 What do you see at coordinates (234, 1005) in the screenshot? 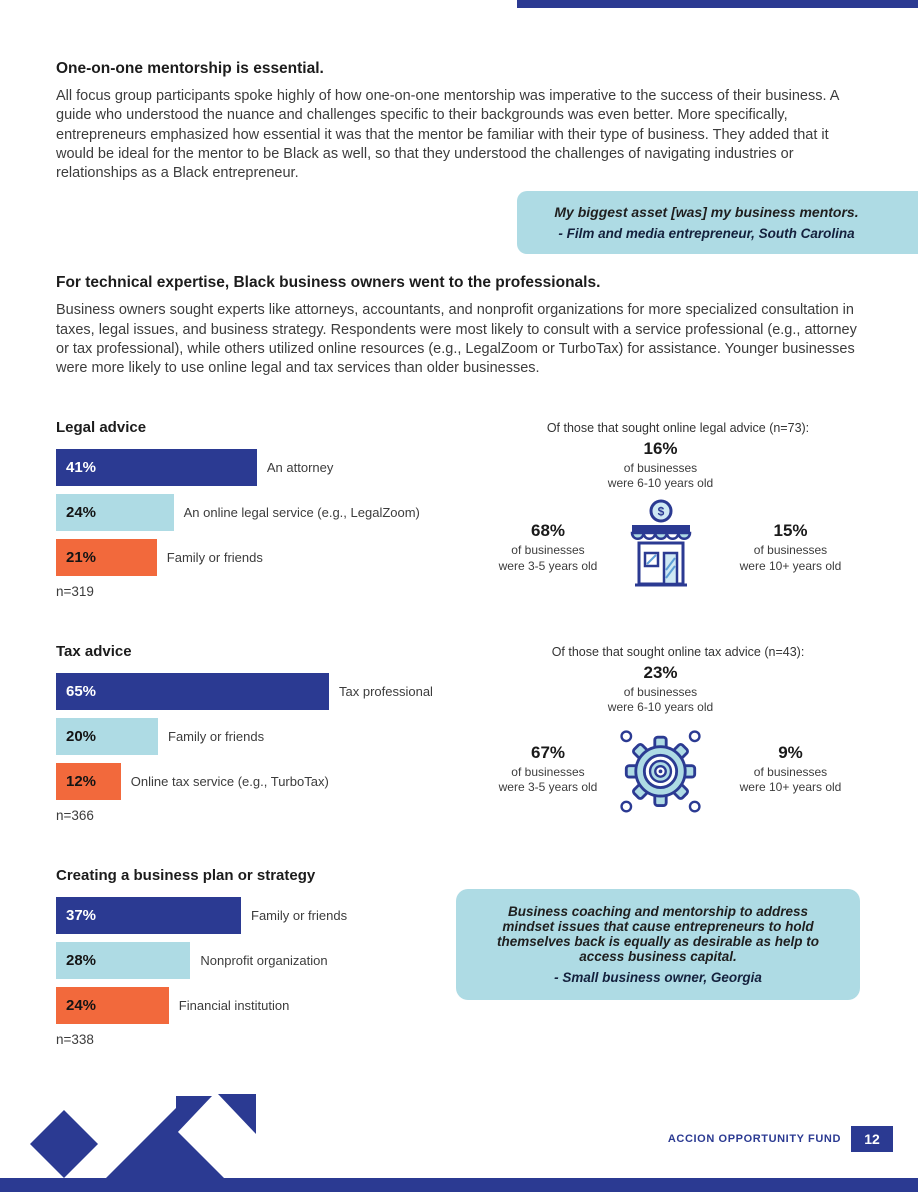
I see `bar-label: Financial institution` at bounding box center [234, 1005].